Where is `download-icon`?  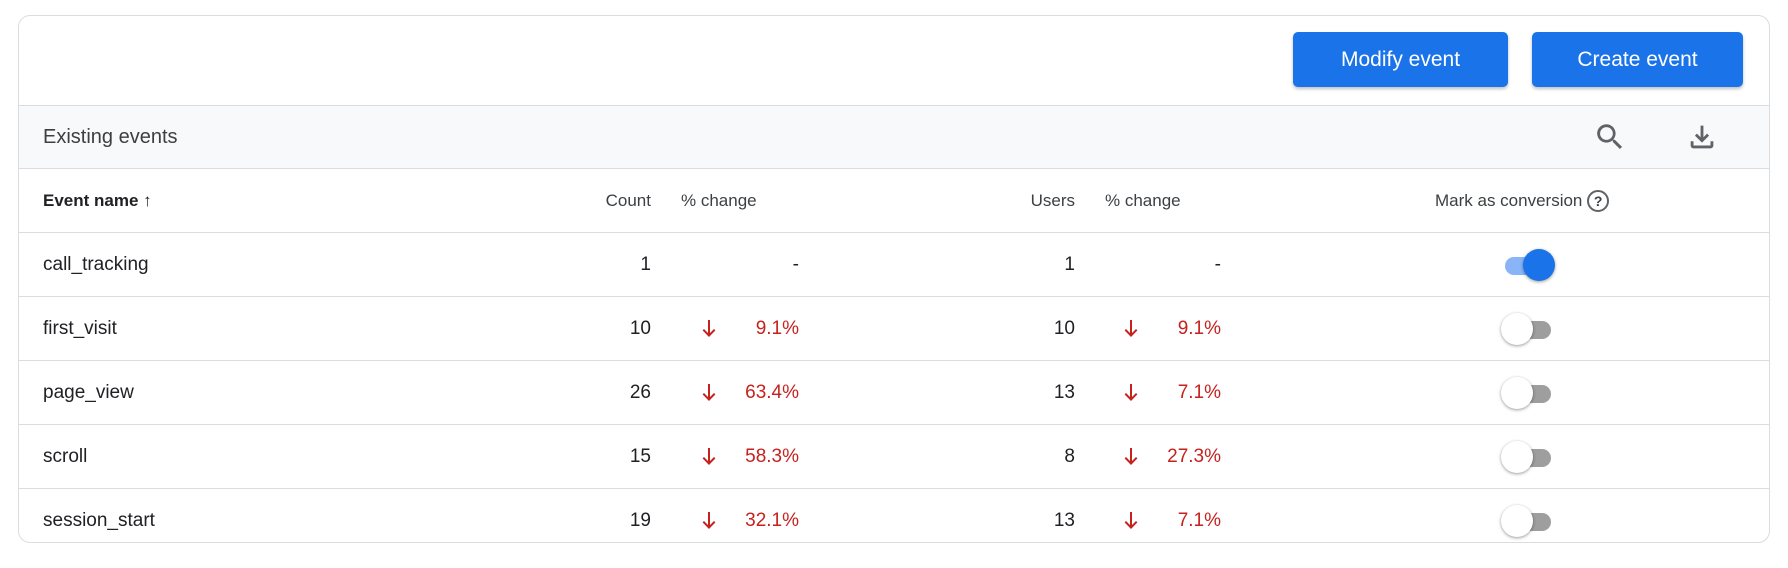 download-icon is located at coordinates (1702, 137).